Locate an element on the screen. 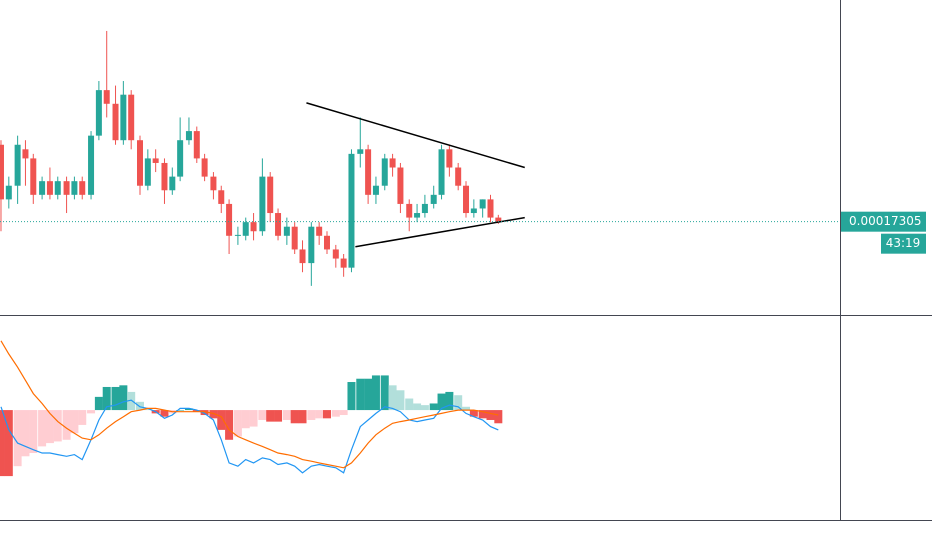 This screenshot has width=932, height=550. macd-line is located at coordinates (249, 436).